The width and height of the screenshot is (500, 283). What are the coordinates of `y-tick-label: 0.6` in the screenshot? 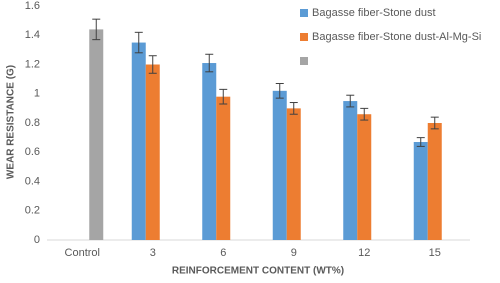 It's located at (32, 152).